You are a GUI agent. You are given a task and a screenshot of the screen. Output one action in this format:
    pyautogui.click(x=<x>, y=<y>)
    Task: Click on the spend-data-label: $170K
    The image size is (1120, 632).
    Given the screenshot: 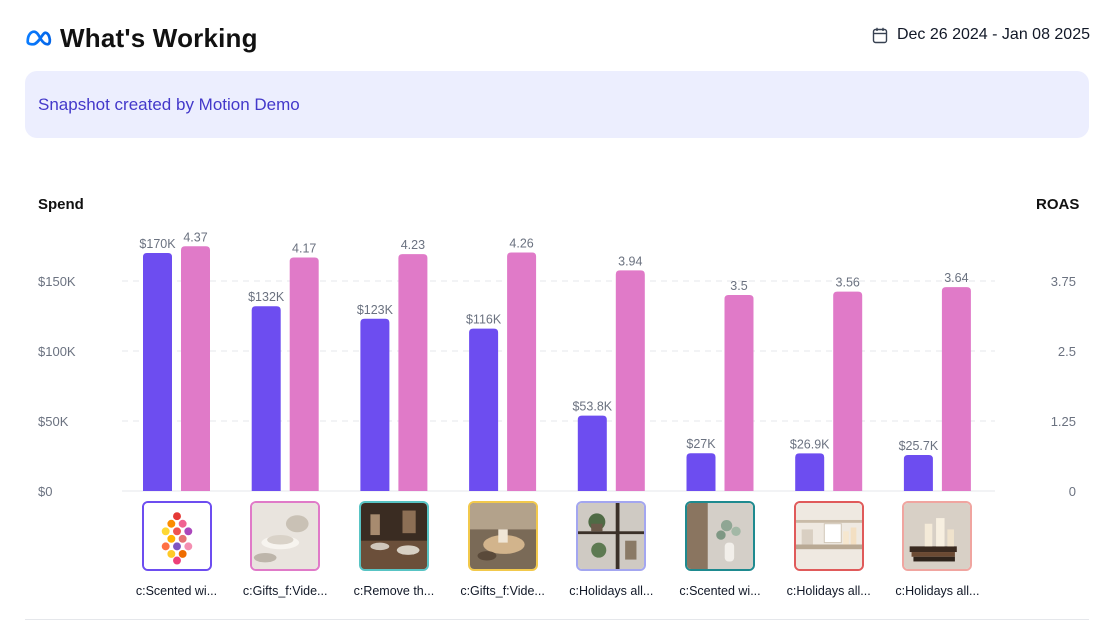 What is the action you would take?
    pyautogui.click(x=157, y=244)
    